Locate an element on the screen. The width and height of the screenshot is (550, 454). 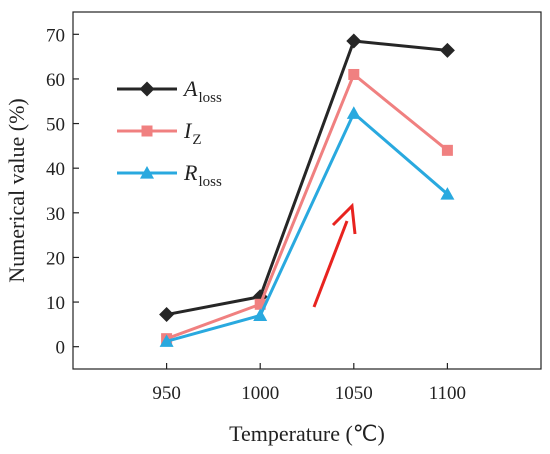
red-arrow-shaft is located at coordinates (330, 264).